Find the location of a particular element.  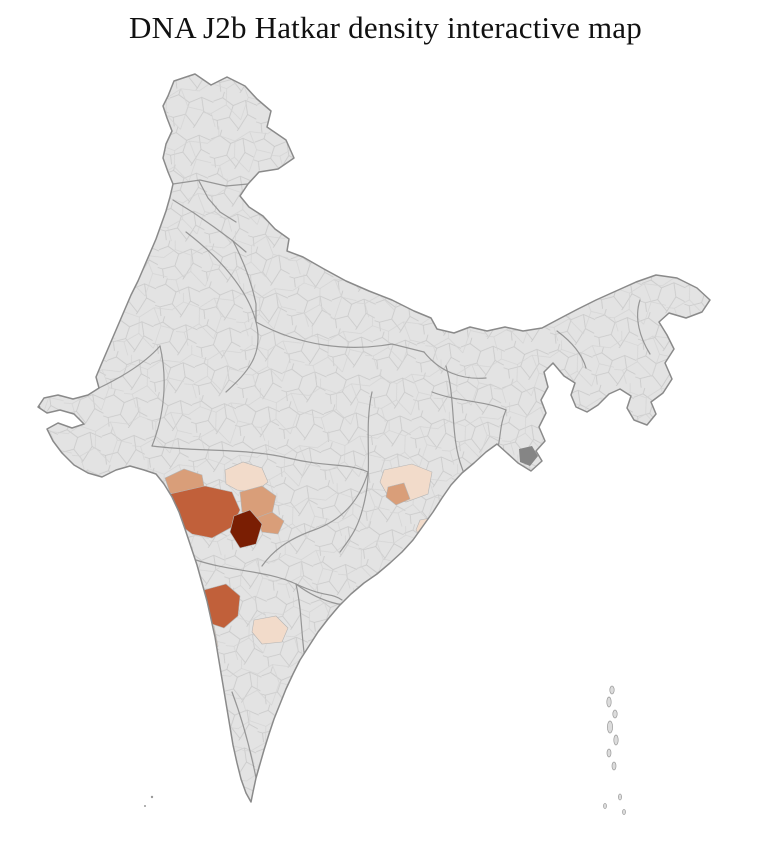

district-highlight-medium is located at coordinates (195, 607).